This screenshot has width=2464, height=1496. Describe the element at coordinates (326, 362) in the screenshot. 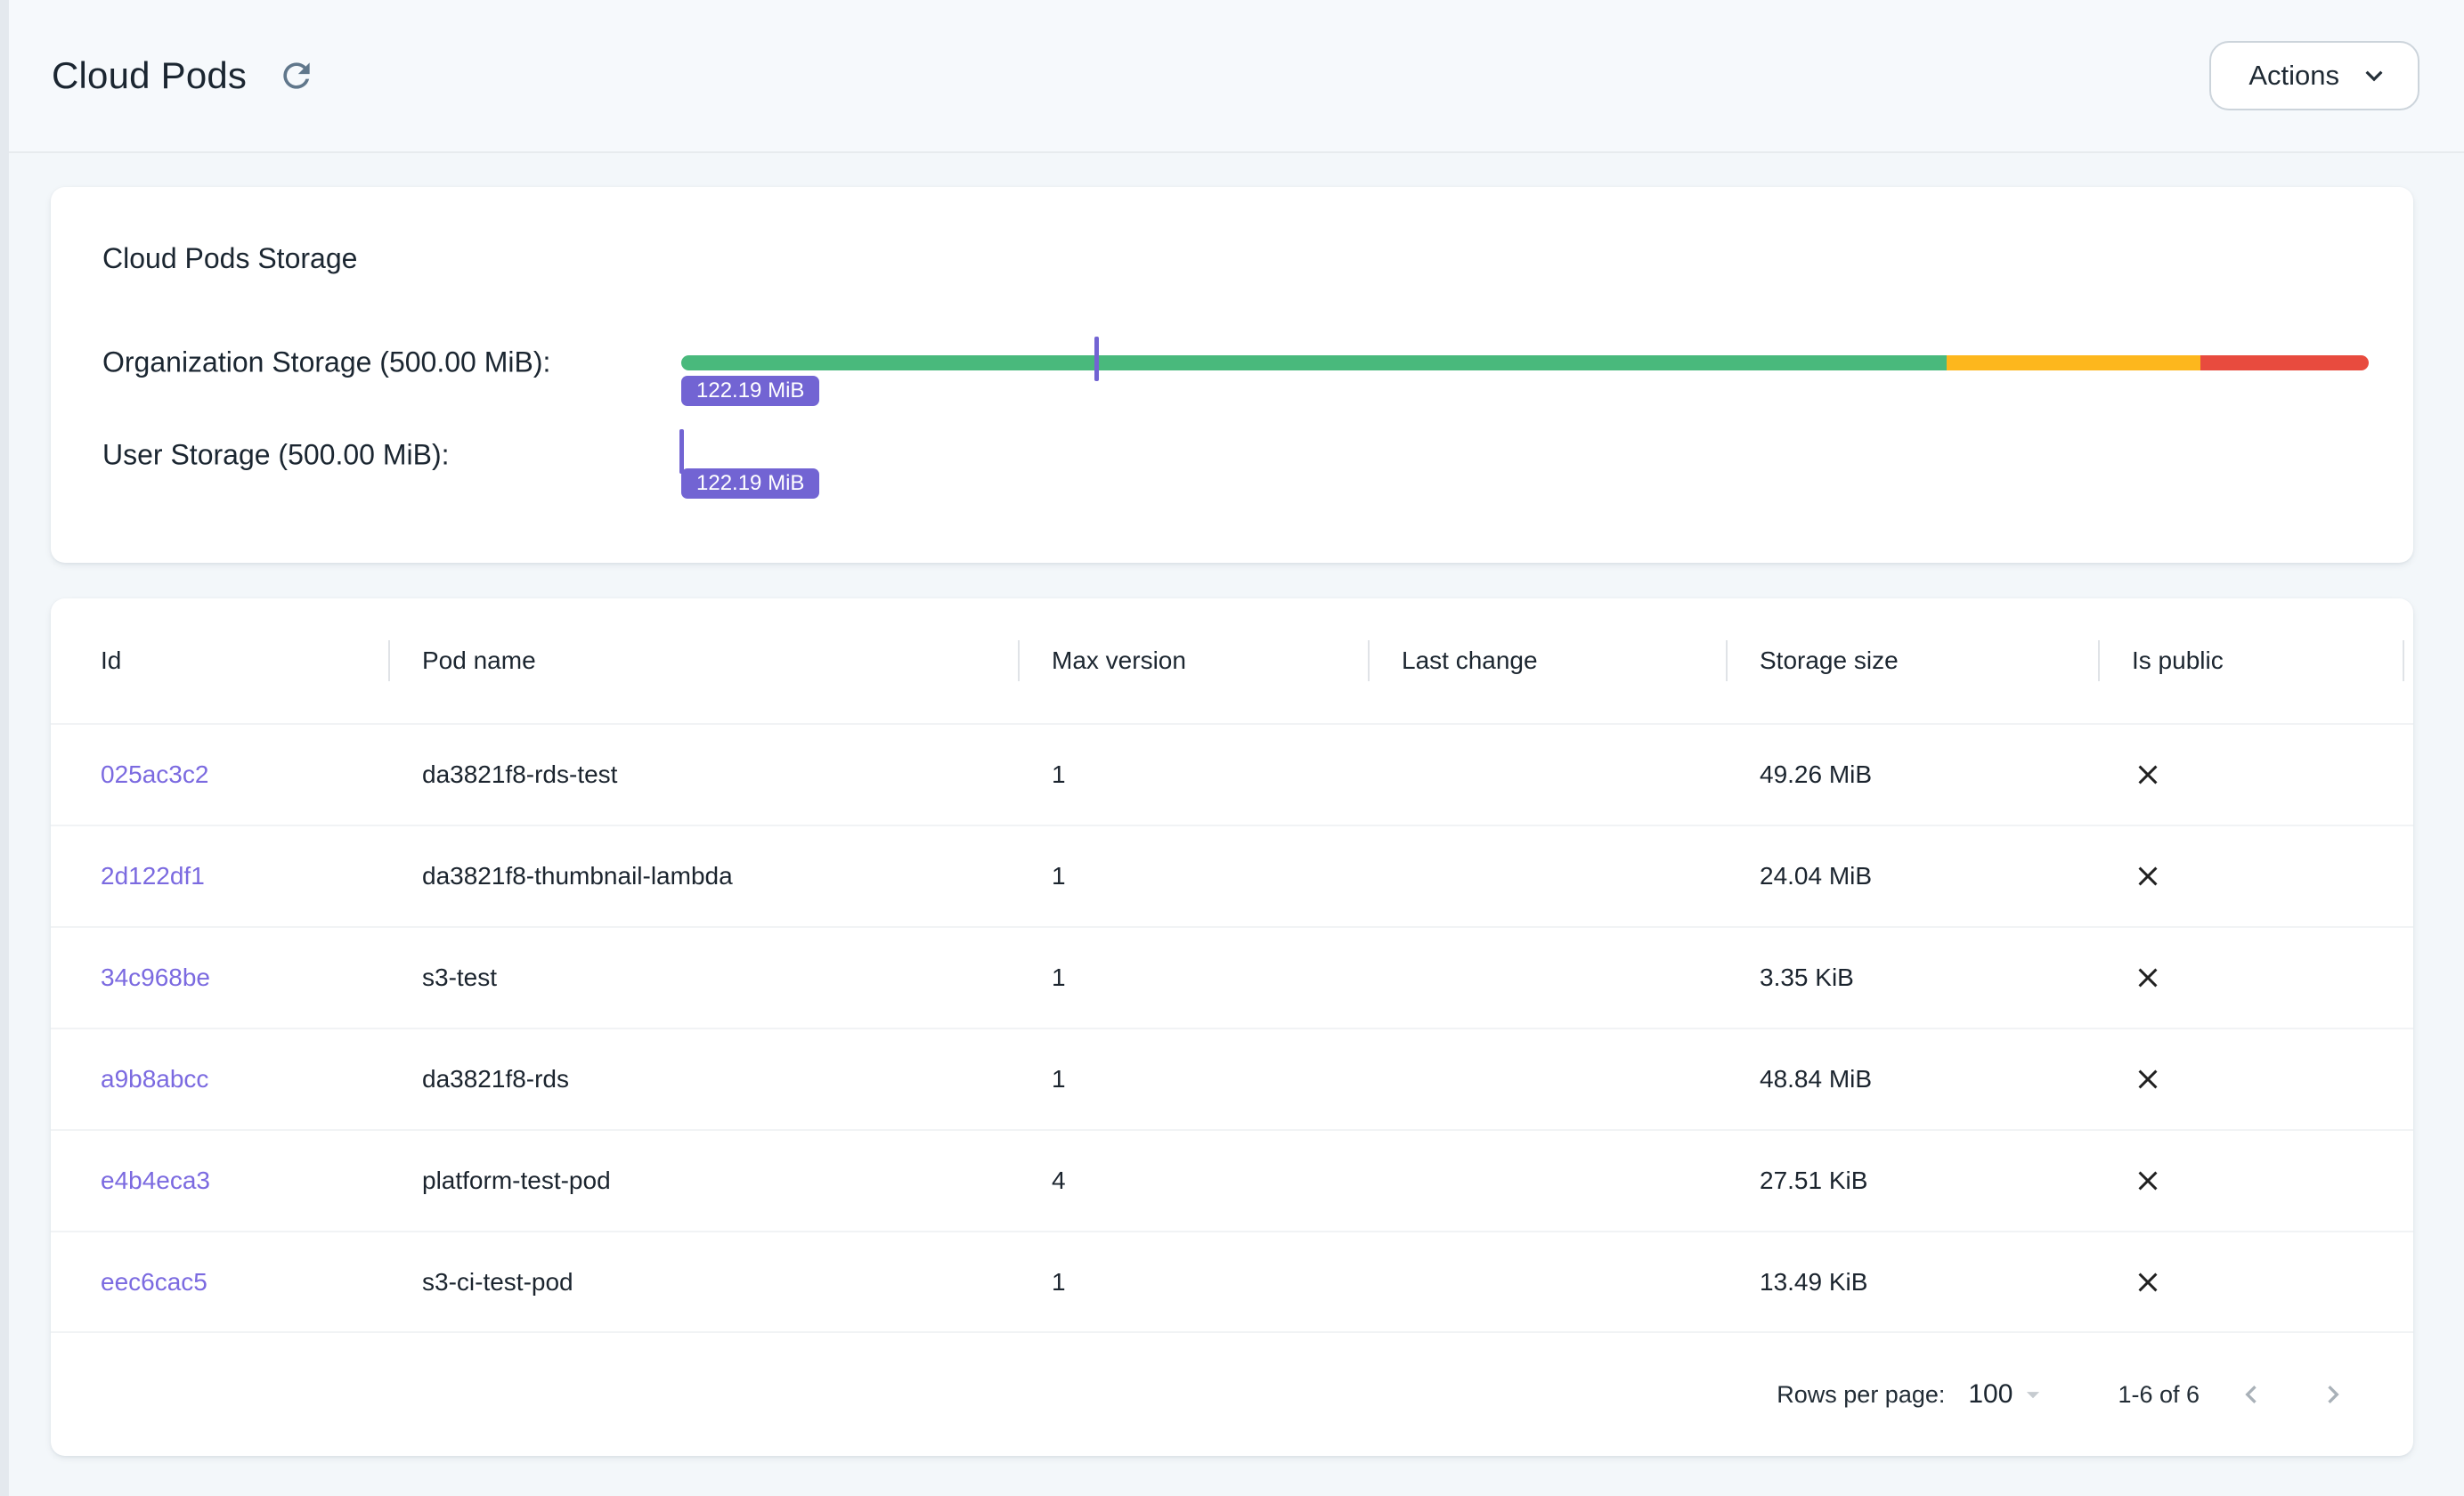

I see `organization-storage-label: Organization Storage (500.00 MiB):` at that location.